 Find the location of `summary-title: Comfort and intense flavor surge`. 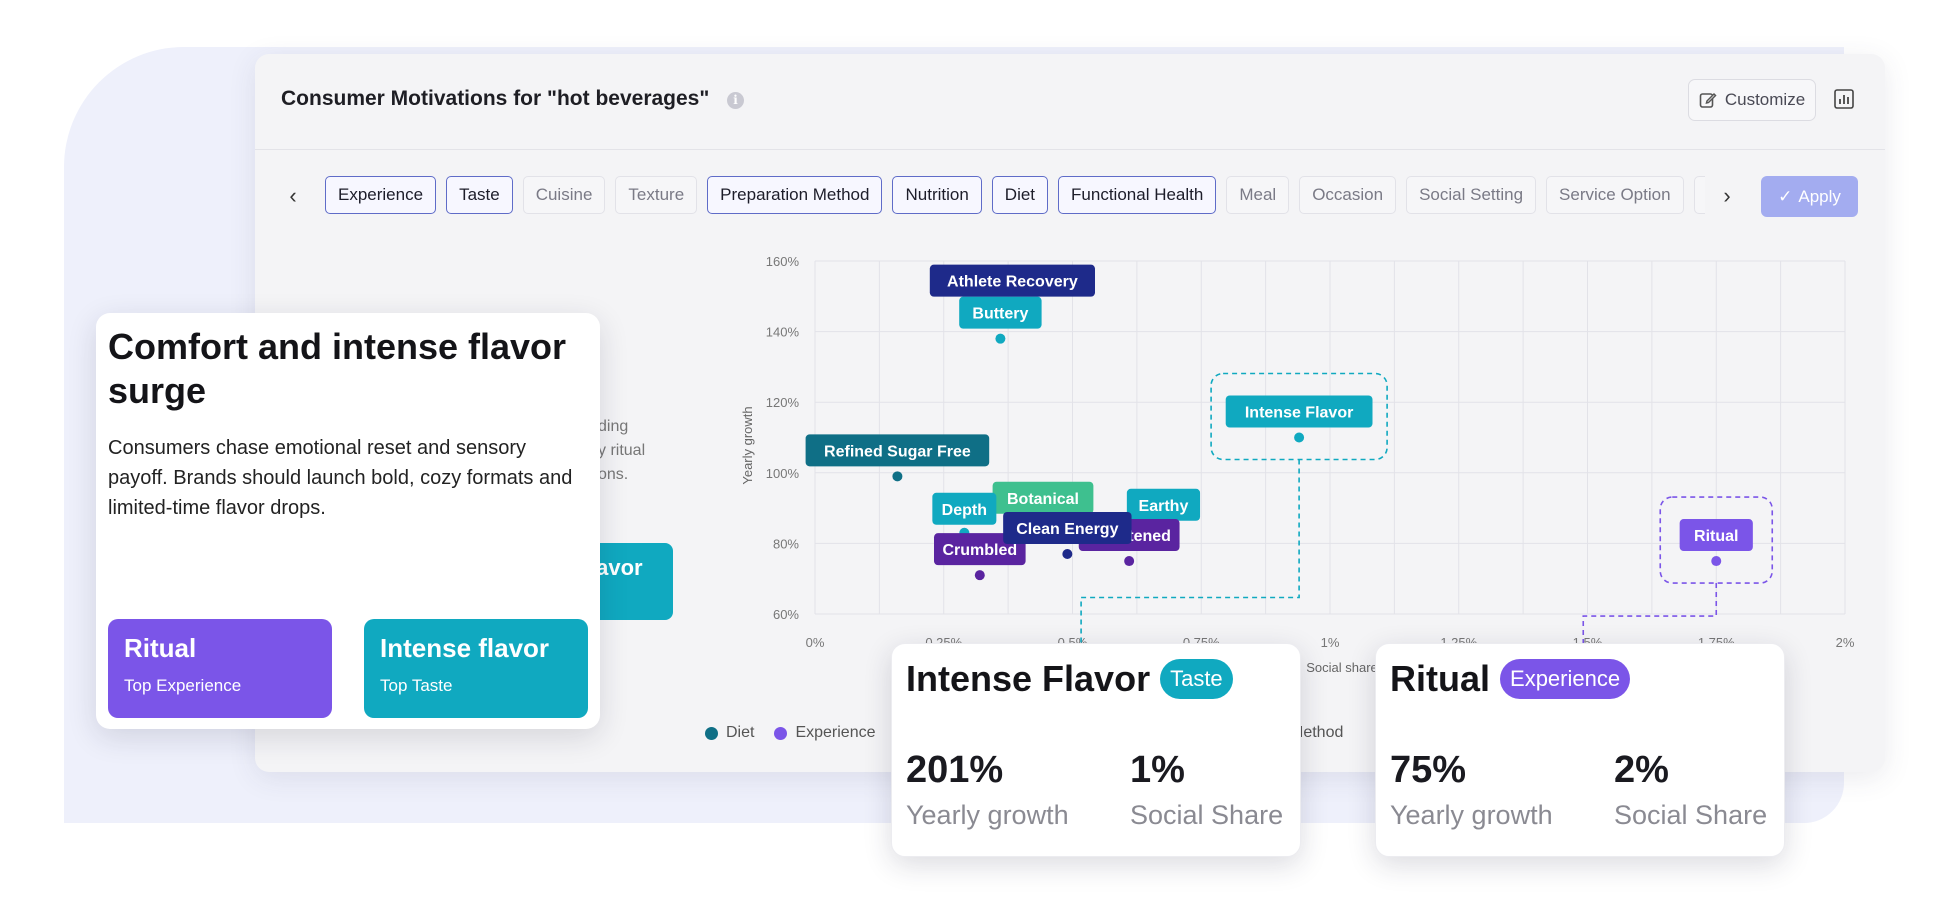

summary-title: Comfort and intense flavor surge is located at coordinates (337, 368).